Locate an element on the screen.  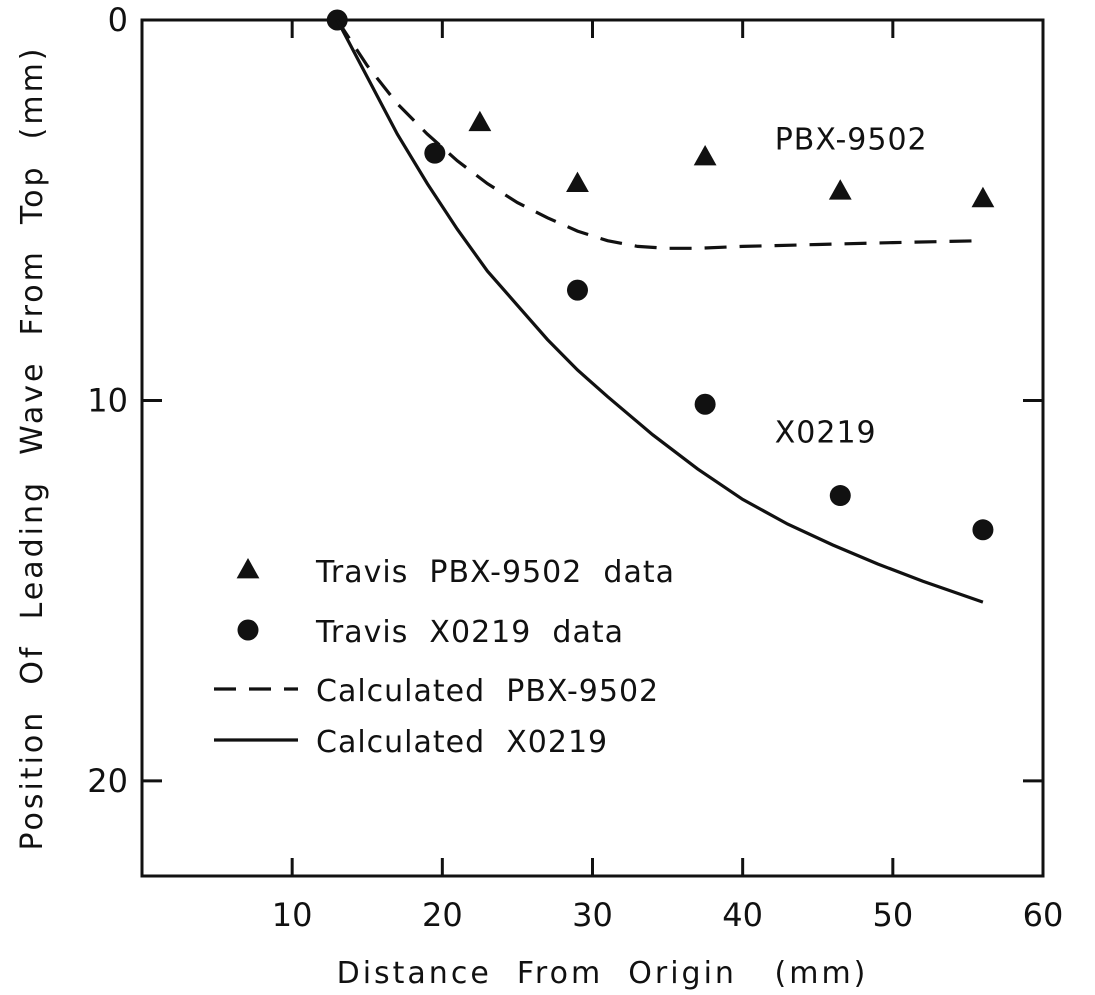
legend-label: Travis PBX-9502 data is located at coordinates (495, 572).